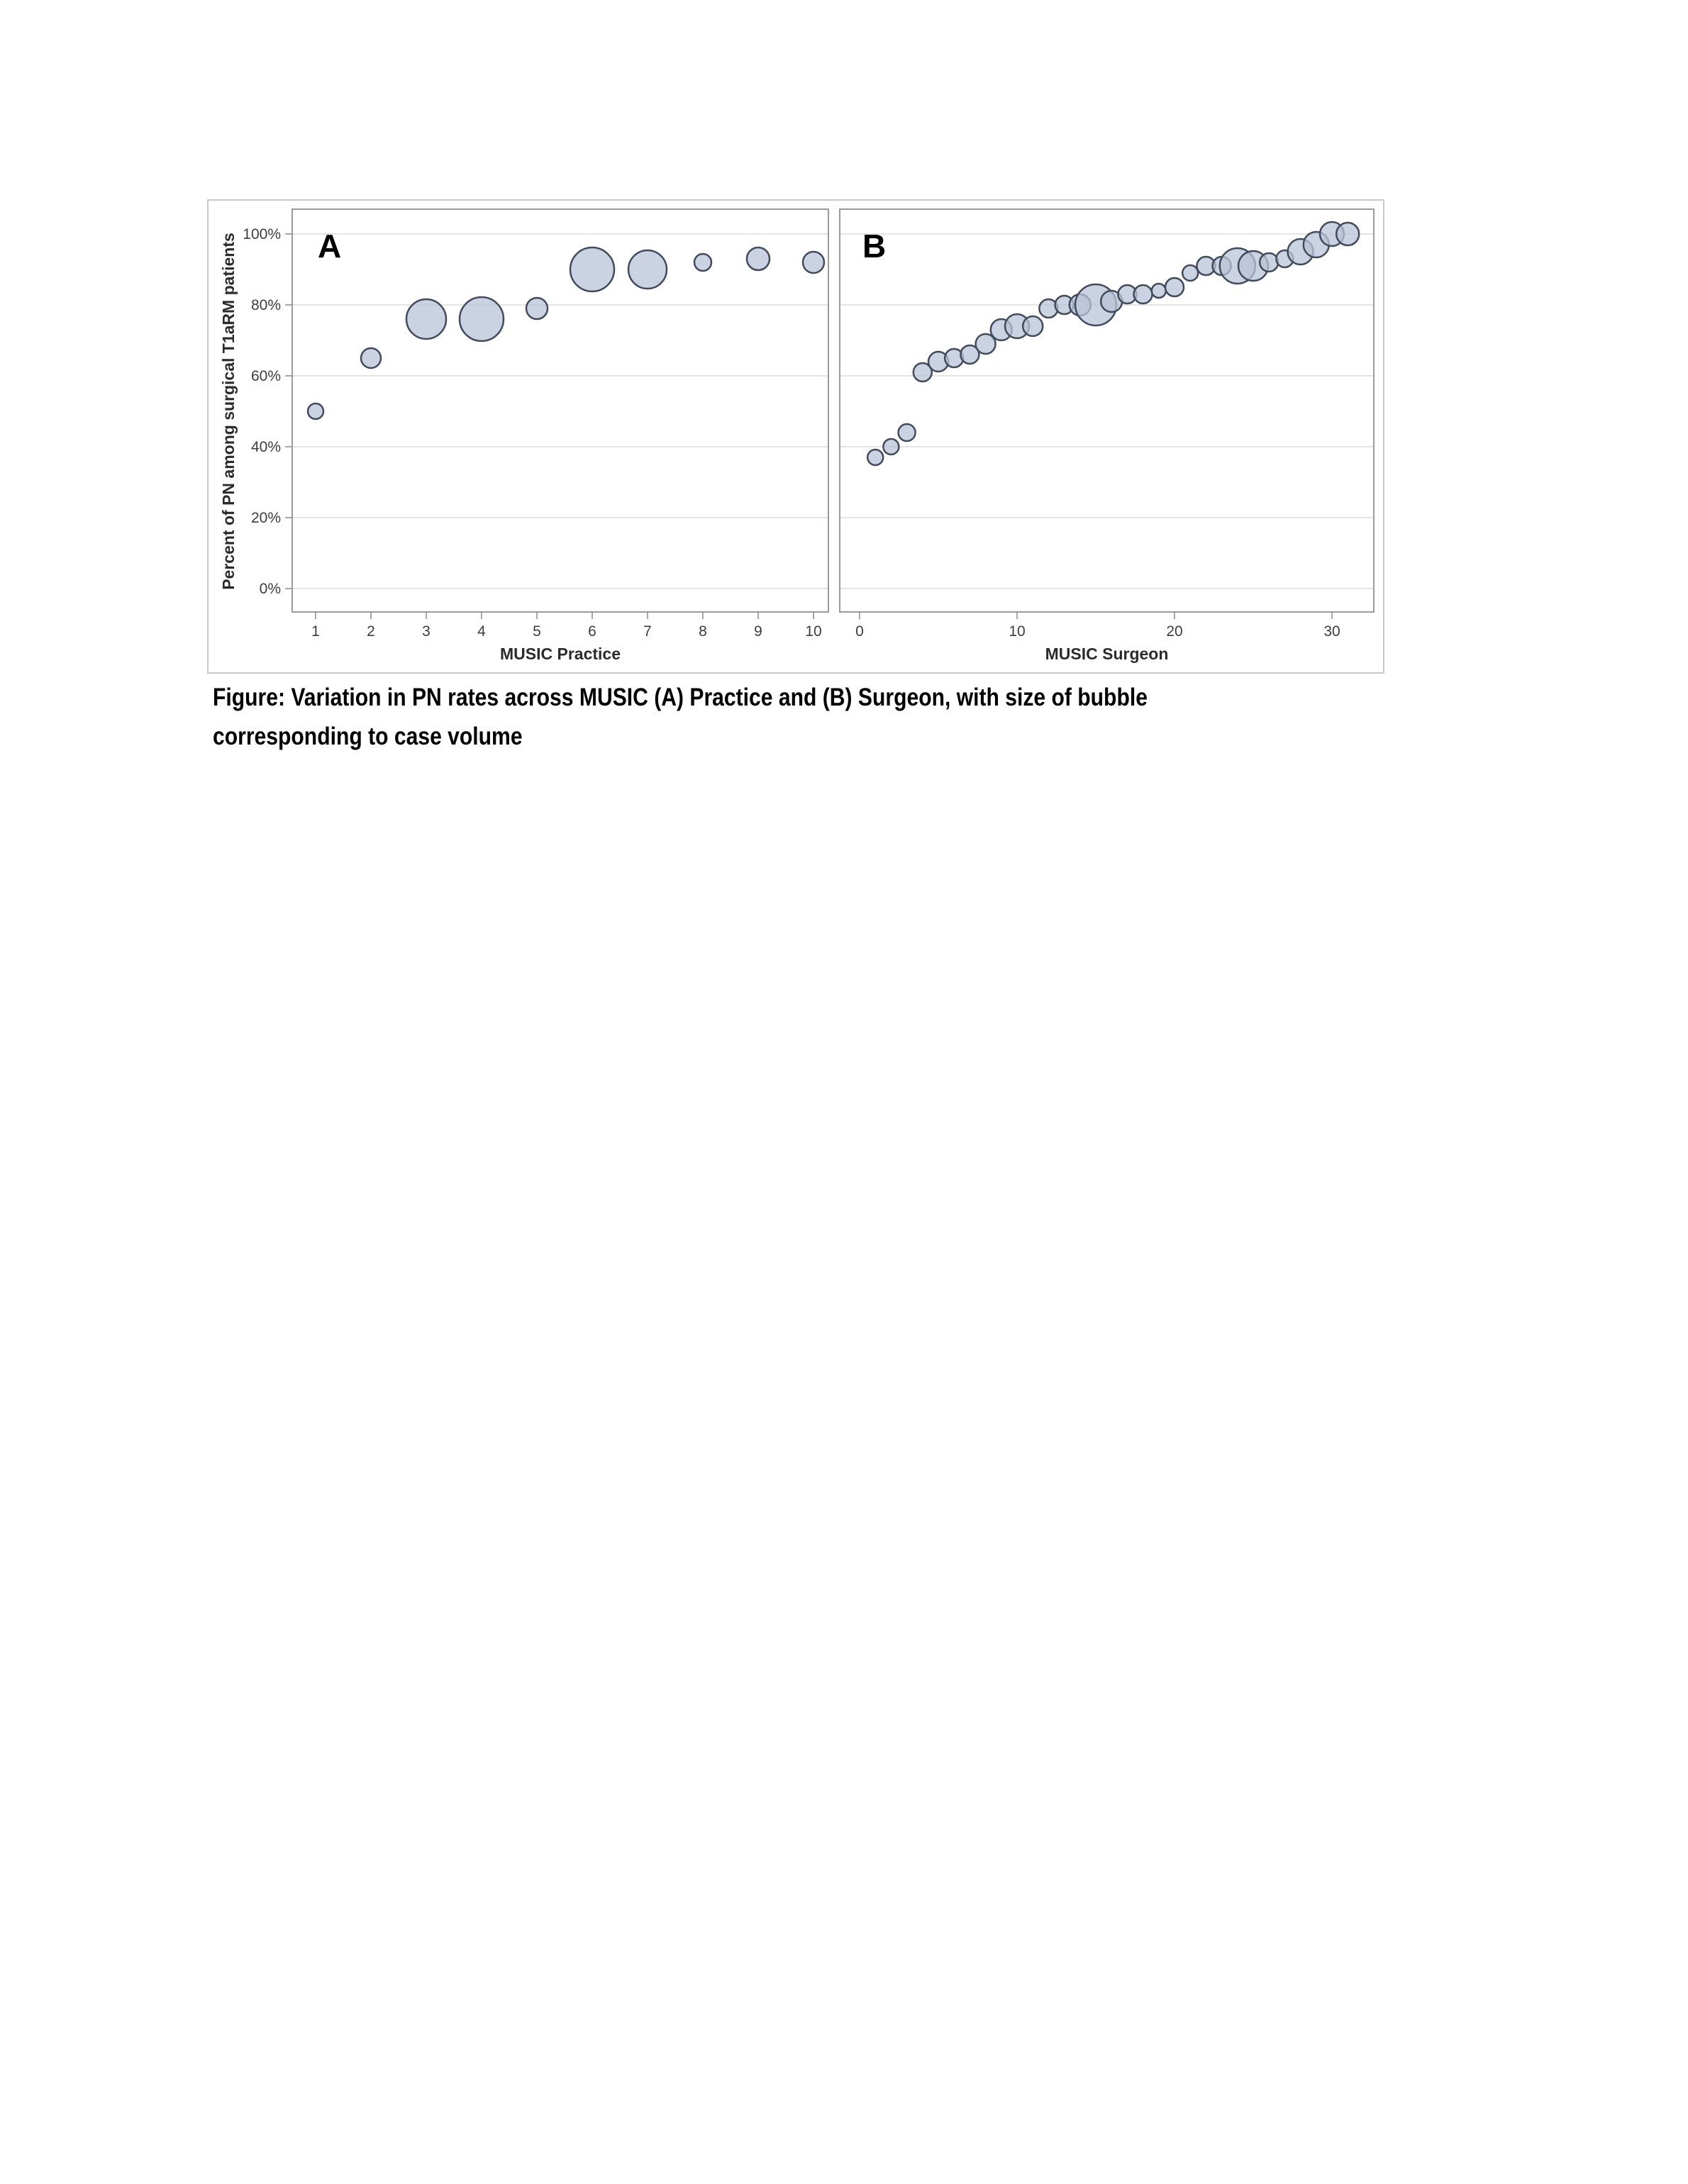 The height and width of the screenshot is (2184, 1688). I want to click on x-tick-label-b-0: 0, so click(859, 631).